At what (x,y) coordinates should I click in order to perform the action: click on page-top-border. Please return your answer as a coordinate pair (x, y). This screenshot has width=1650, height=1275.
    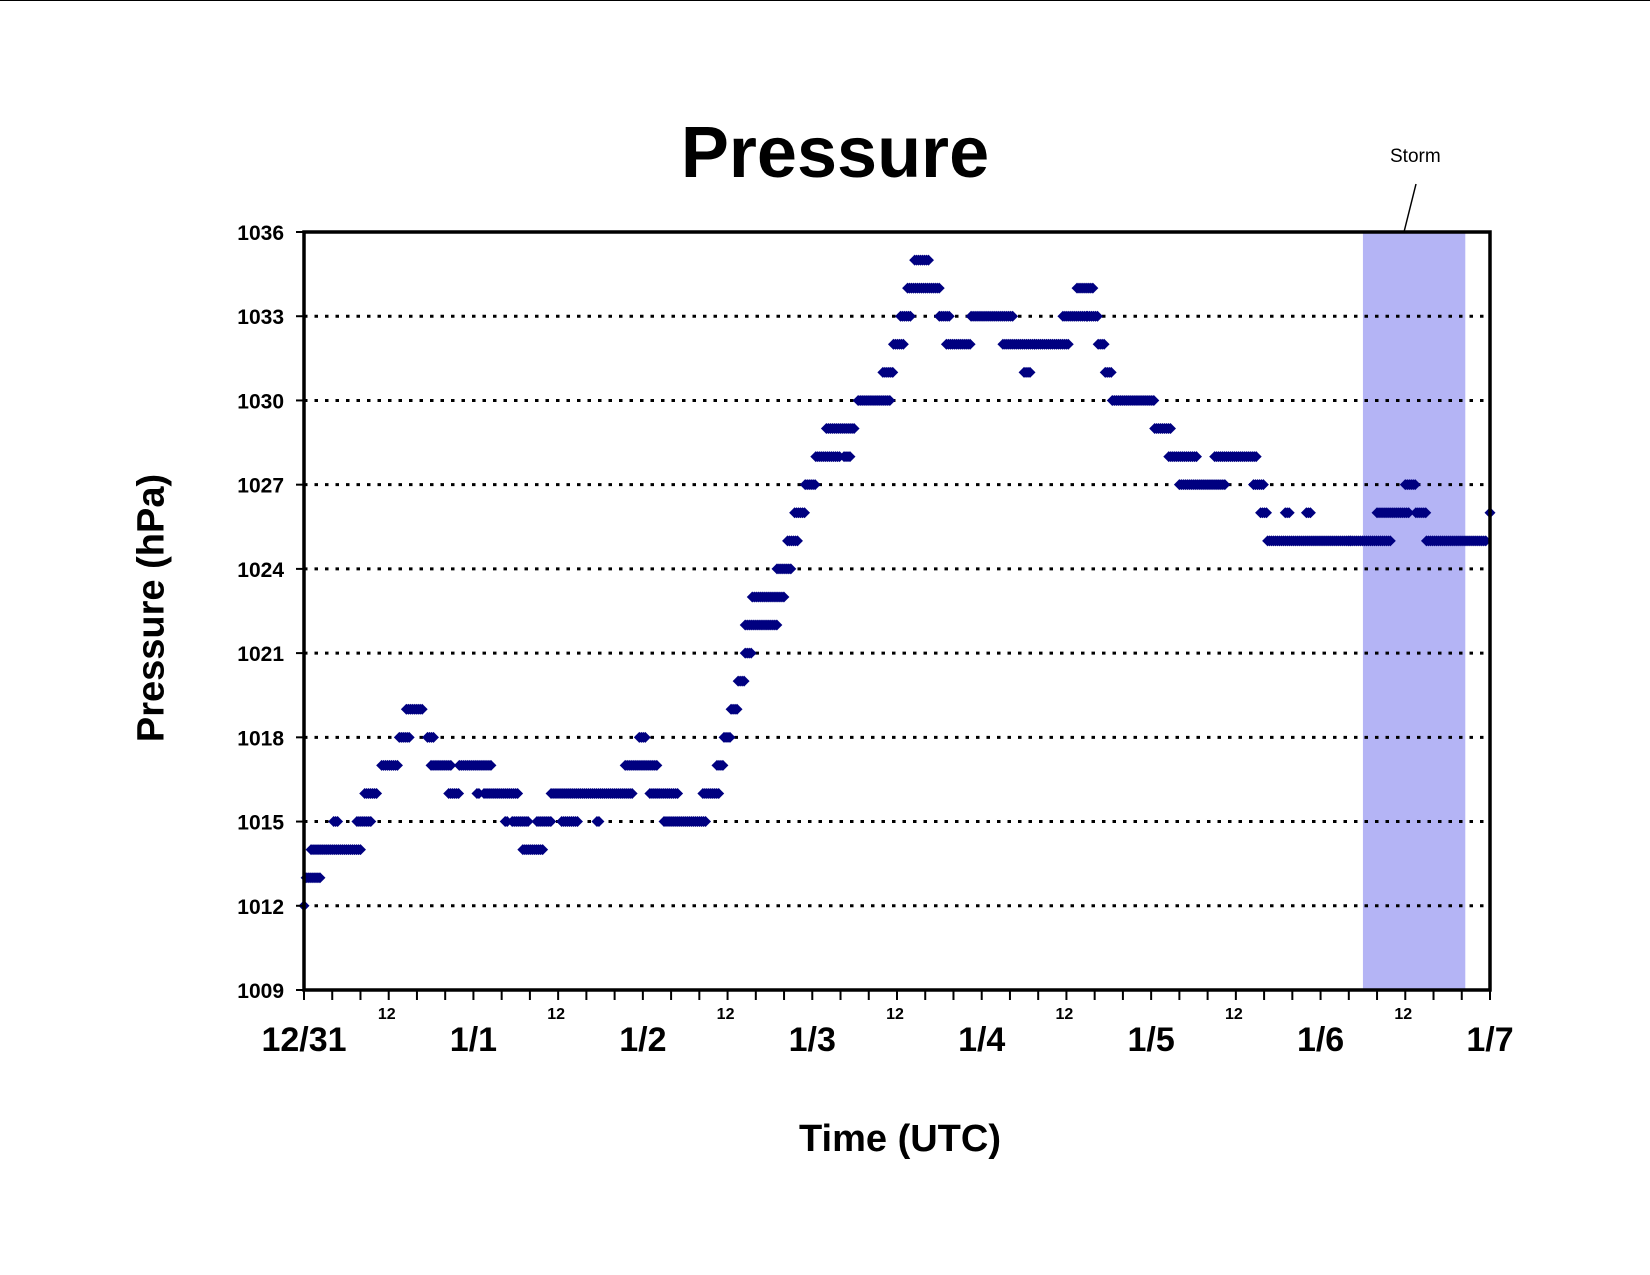
    Looking at the image, I should click on (825, 0).